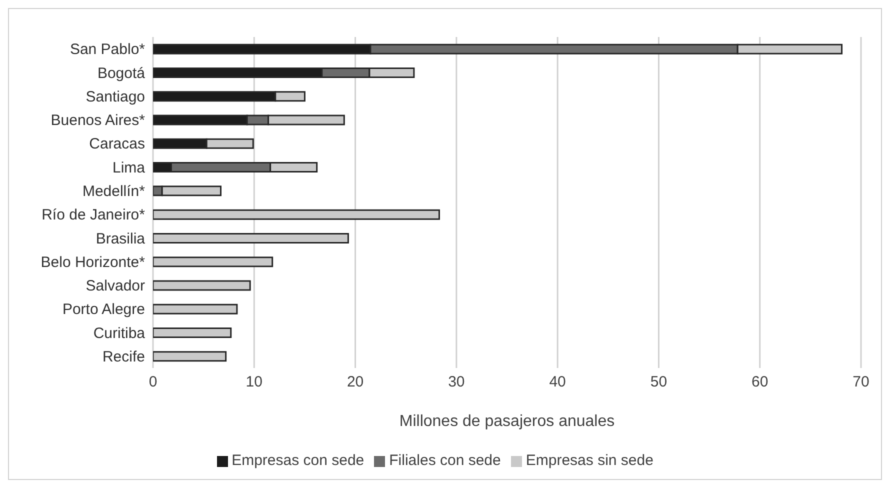 This screenshot has height=488, width=890. I want to click on x-tick-label: 40, so click(557, 382).